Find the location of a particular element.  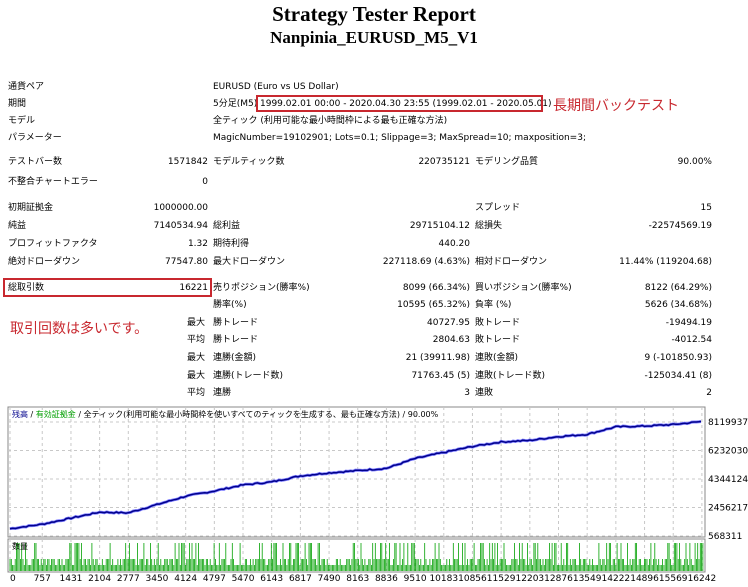

stat-label: 連敗(トレード数) is located at coordinates (510, 376).